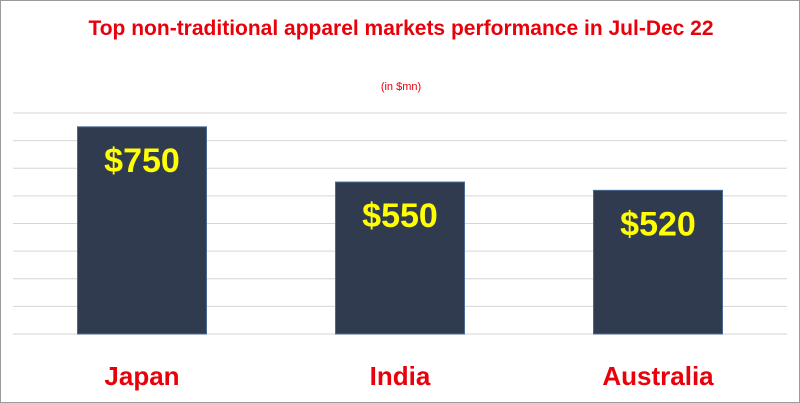 This screenshot has height=403, width=800. Describe the element at coordinates (658, 224) in the screenshot. I see `value-label: $520` at that location.